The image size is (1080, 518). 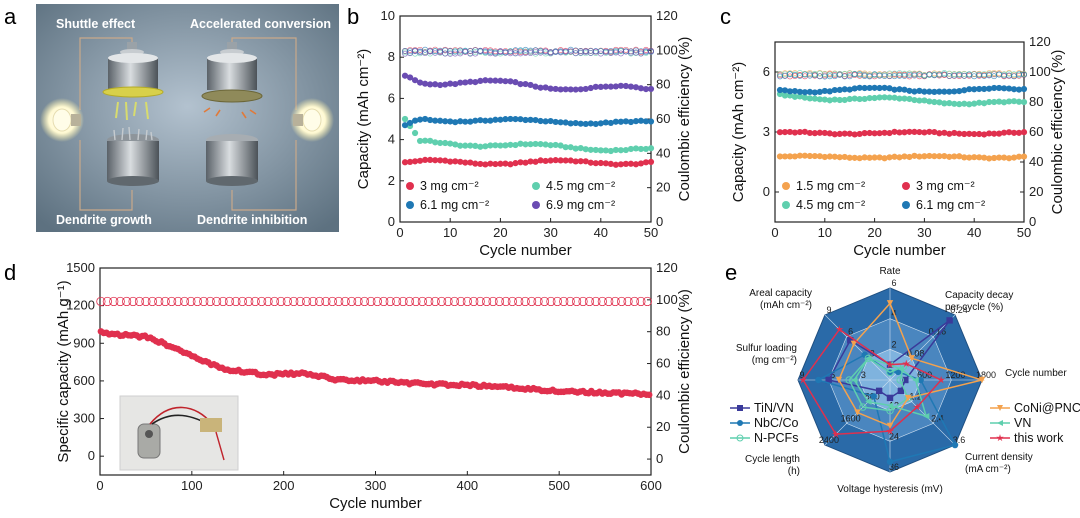 What do you see at coordinates (1036, 131) in the screenshot?
I see `y2-tick-label: 60` at bounding box center [1036, 131].